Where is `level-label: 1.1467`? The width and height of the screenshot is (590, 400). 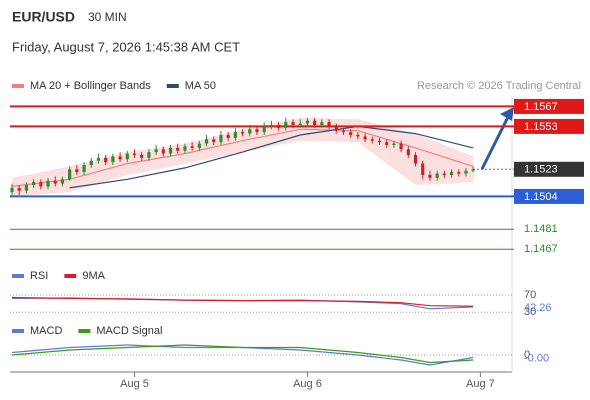 level-label: 1.1467 is located at coordinates (541, 249).